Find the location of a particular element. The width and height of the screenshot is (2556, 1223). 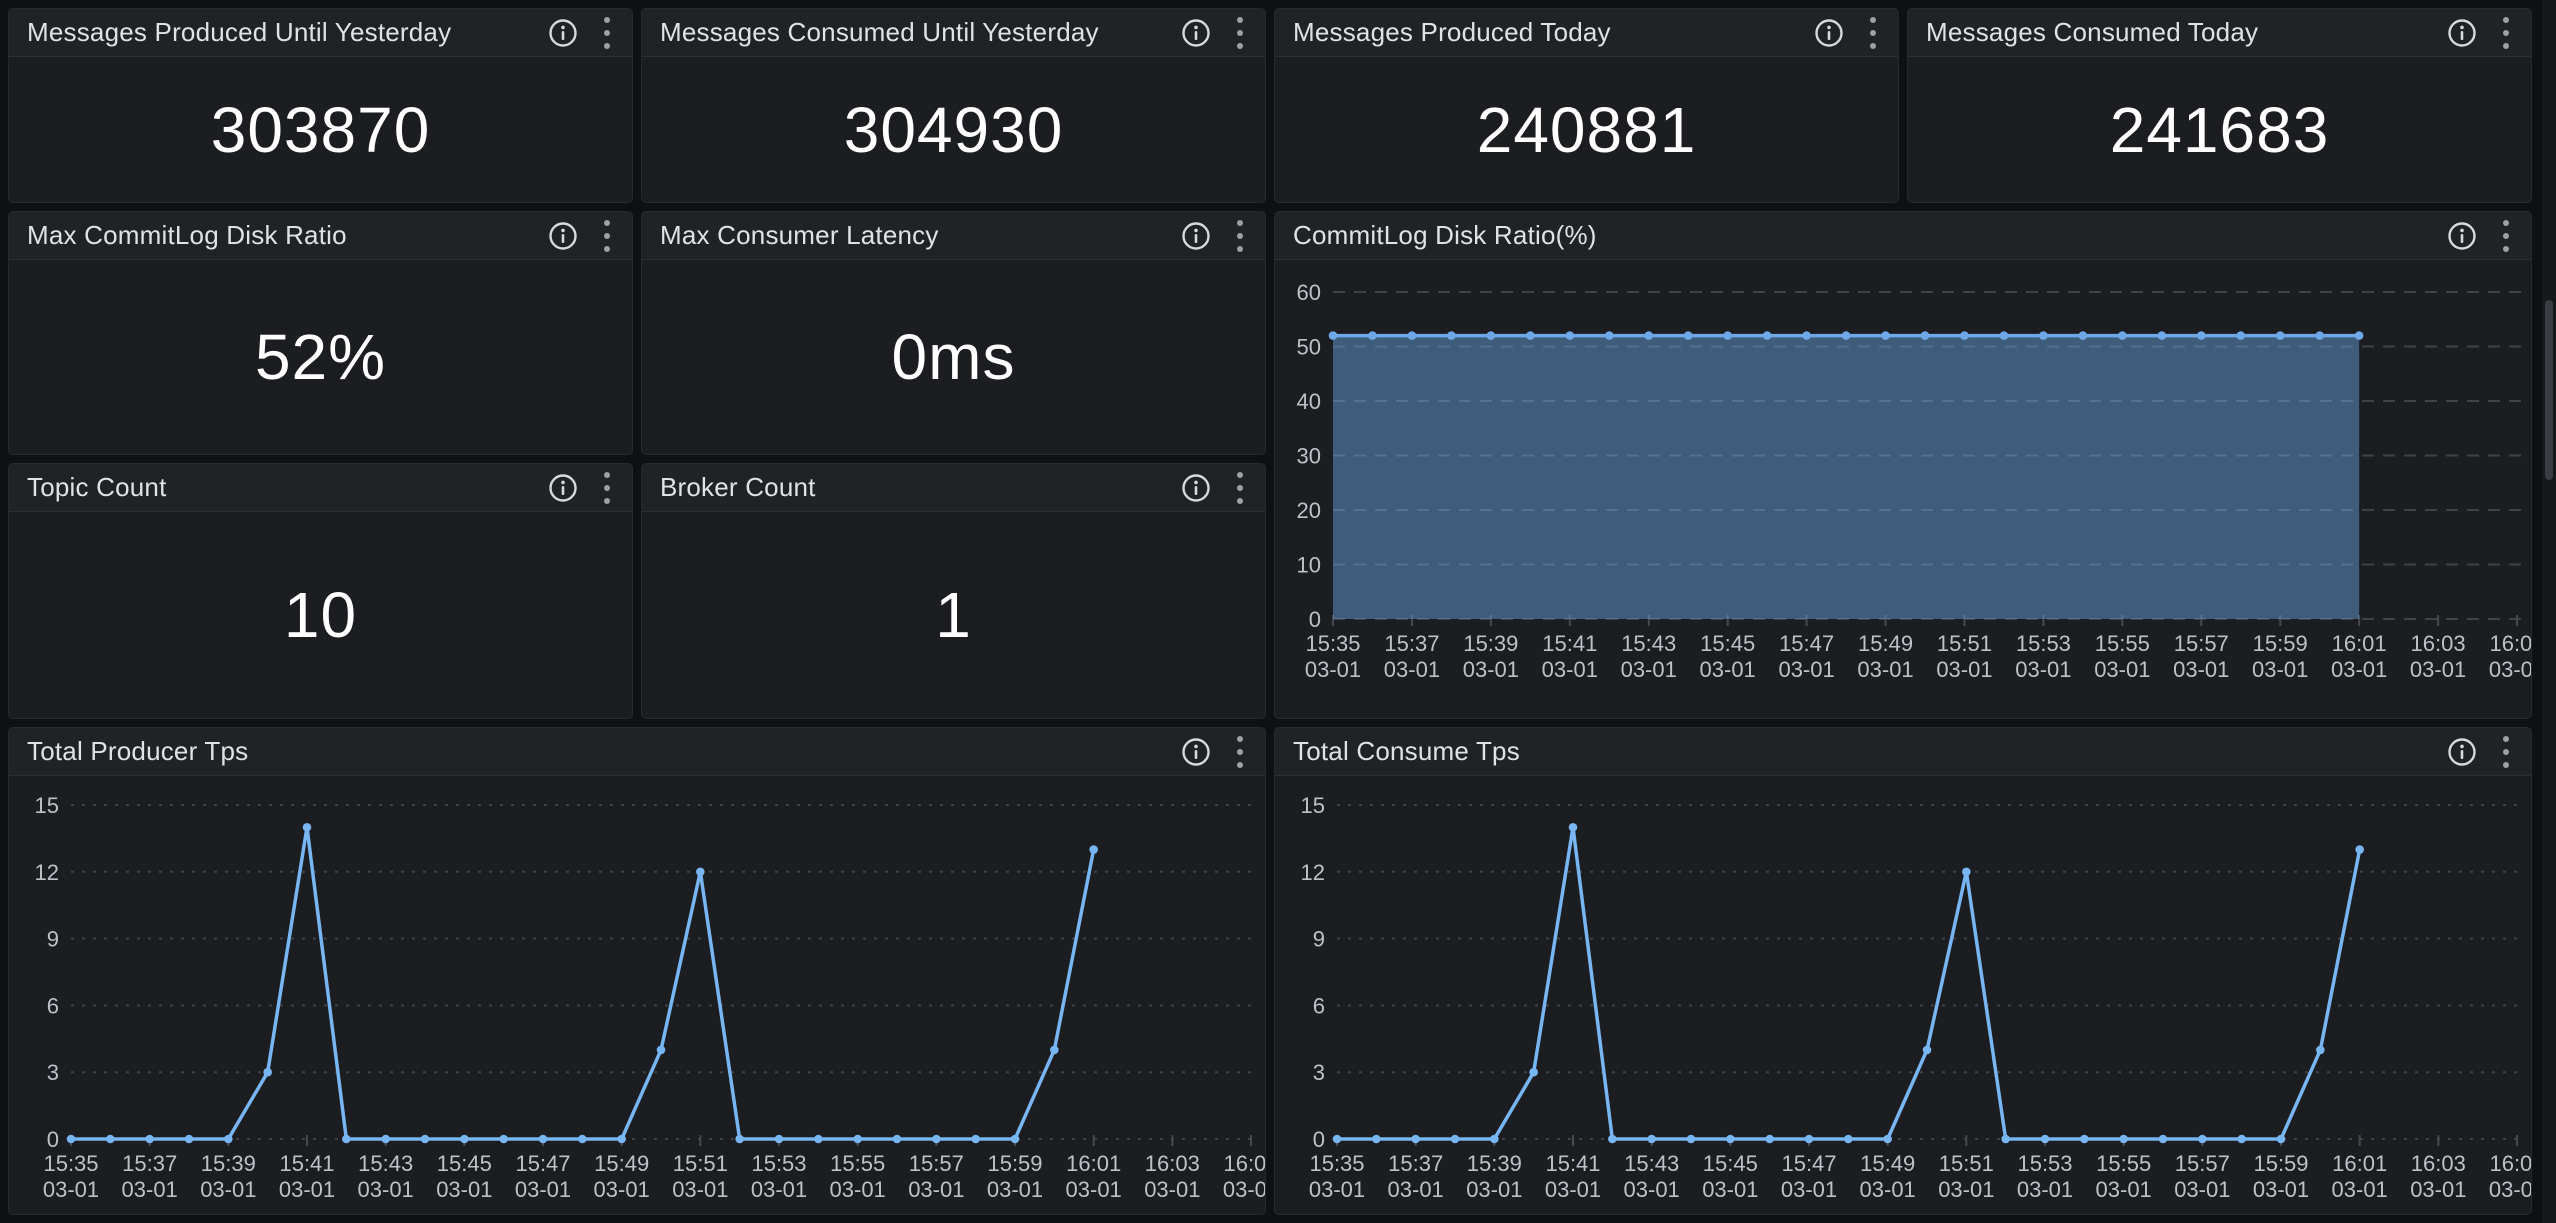

stat-value: 0ms is located at coordinates (953, 357).